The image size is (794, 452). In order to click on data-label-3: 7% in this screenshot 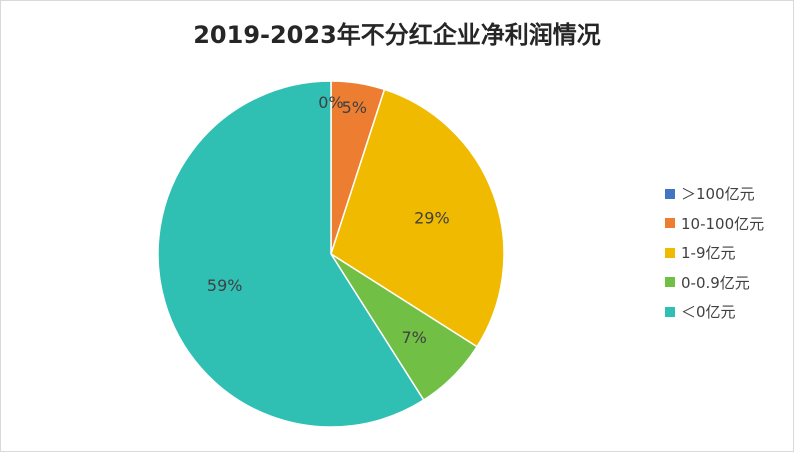, I will do `click(413, 337)`.